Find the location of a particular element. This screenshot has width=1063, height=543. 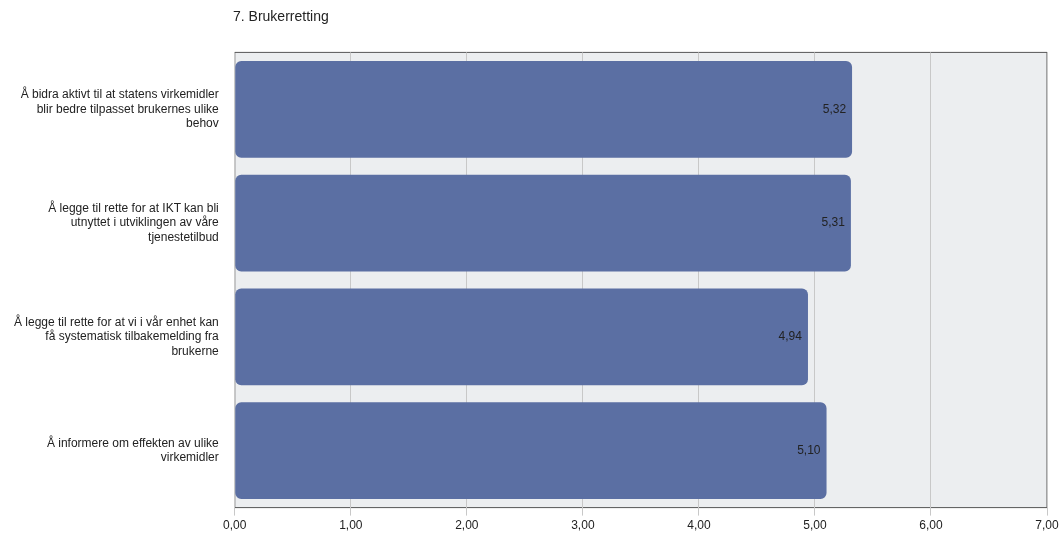

x-tick-label: 2,00 is located at coordinates (467, 525).